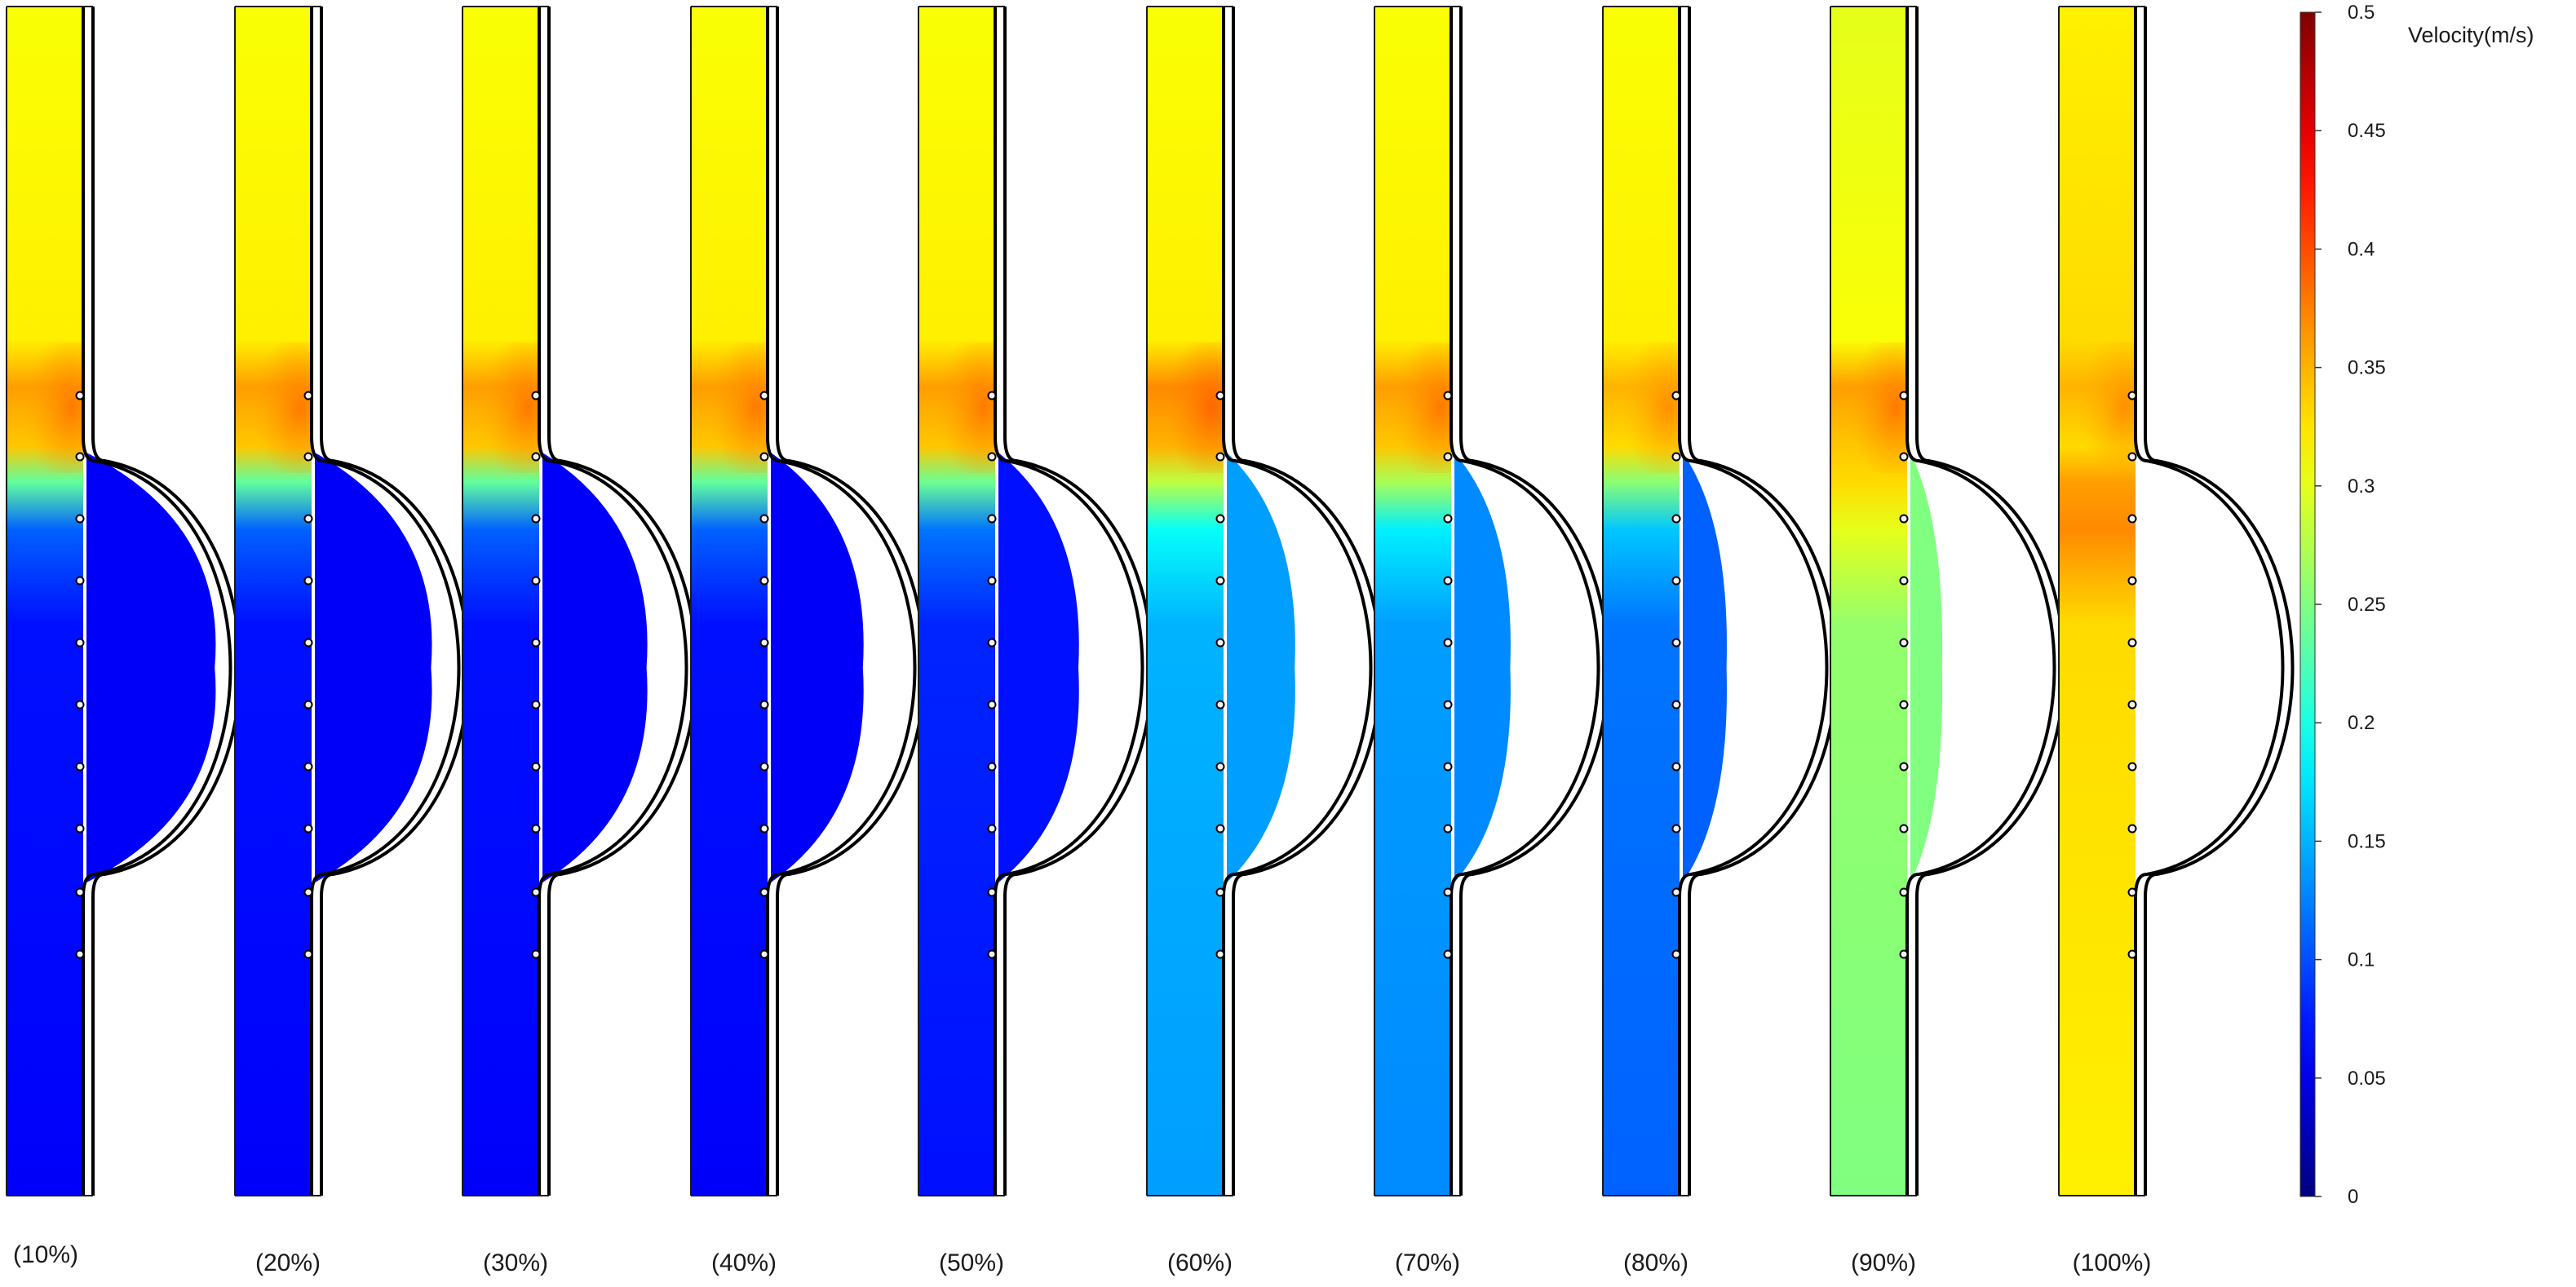  What do you see at coordinates (2112, 1262) in the screenshot?
I see `panel-label: (100%)` at bounding box center [2112, 1262].